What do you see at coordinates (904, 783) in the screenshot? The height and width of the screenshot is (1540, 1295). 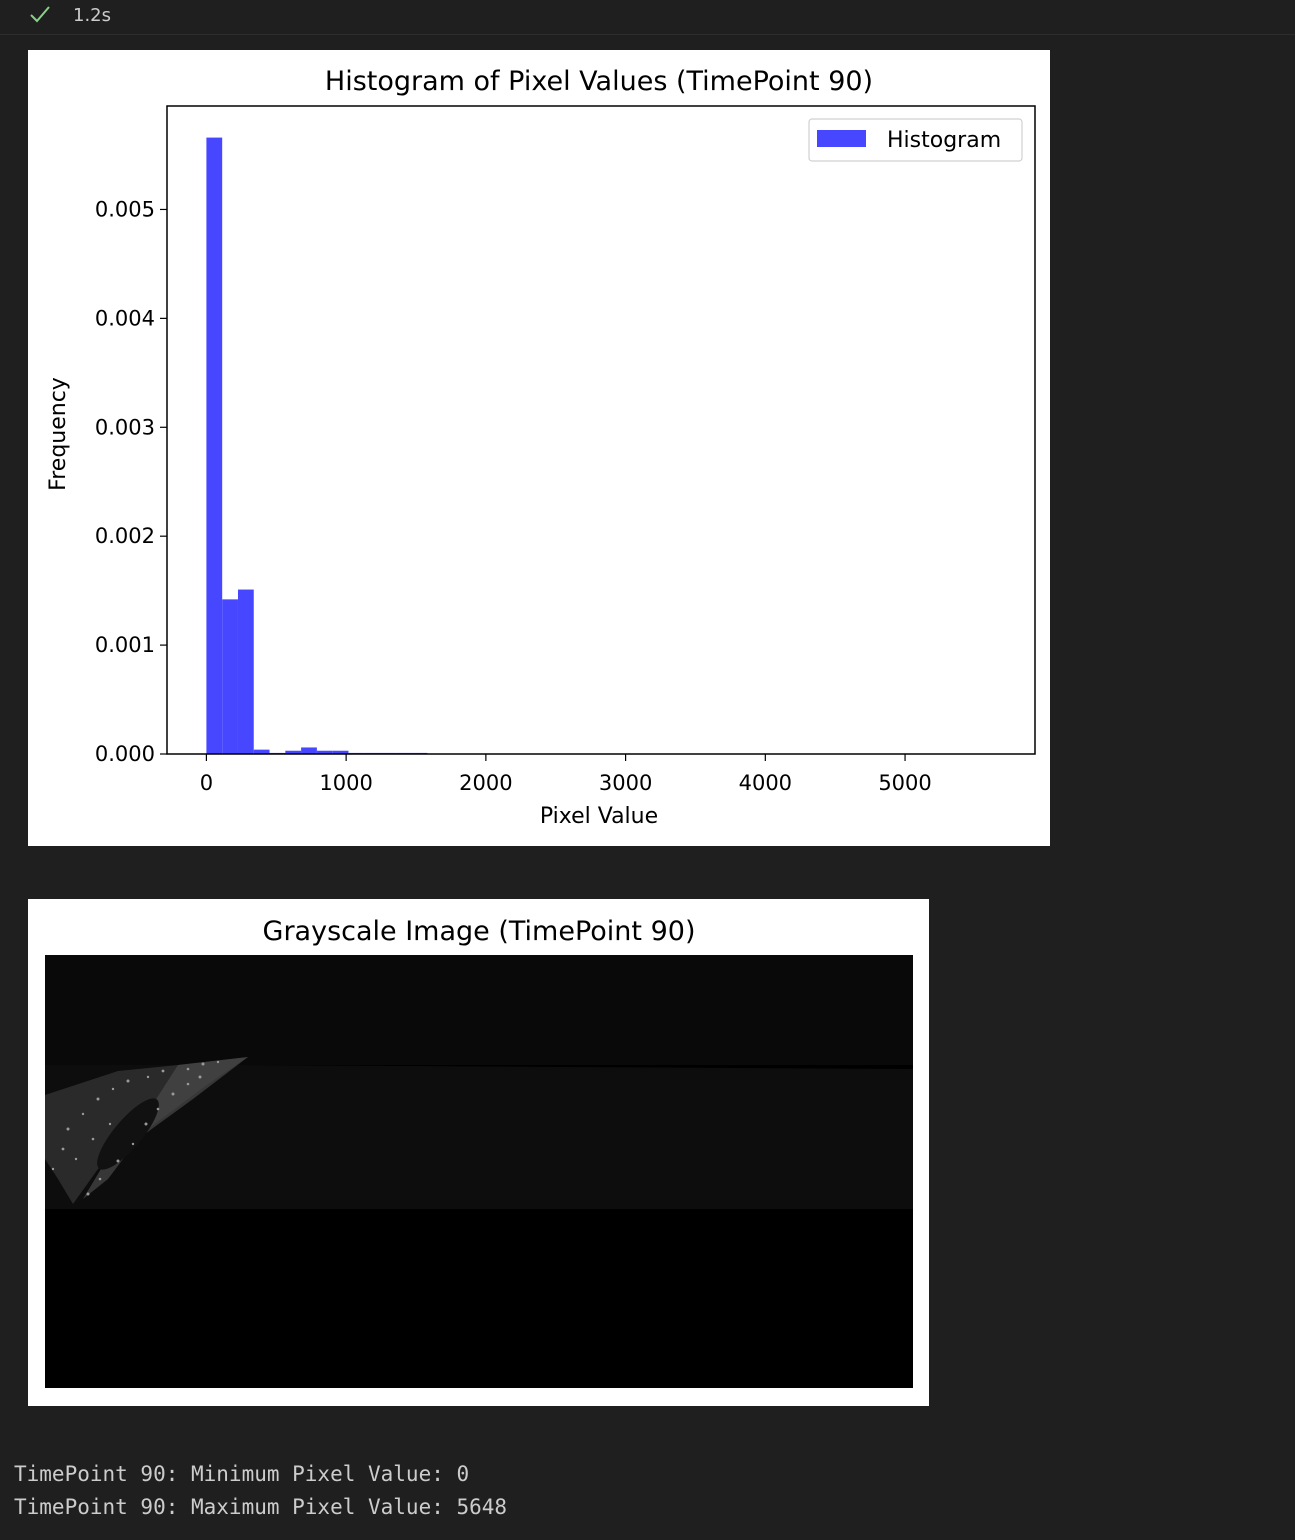 I see `x-tick-label: 5000` at bounding box center [904, 783].